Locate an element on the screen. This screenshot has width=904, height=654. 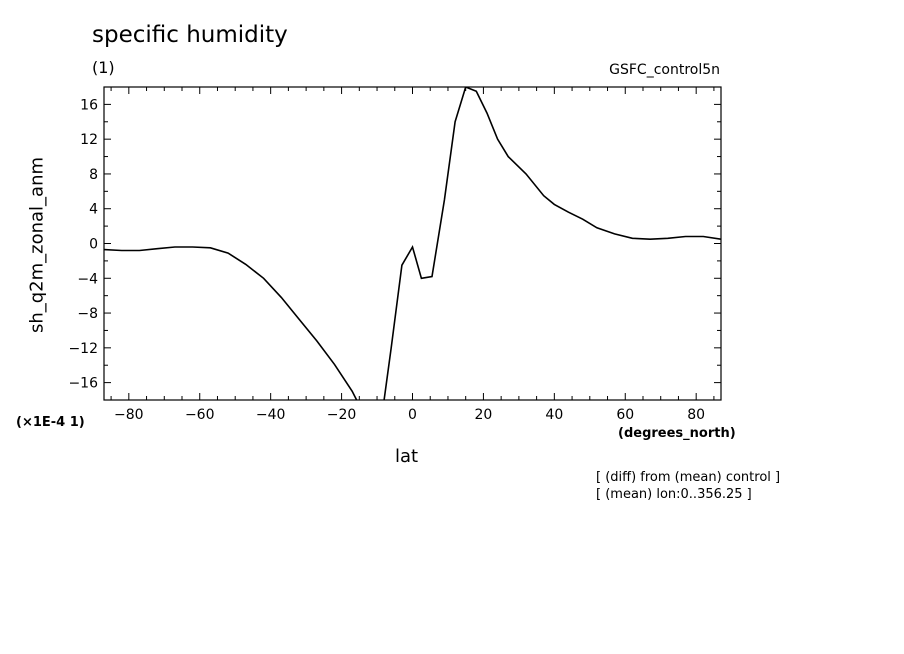
chart-subtitle: (1) is located at coordinates (103, 67).